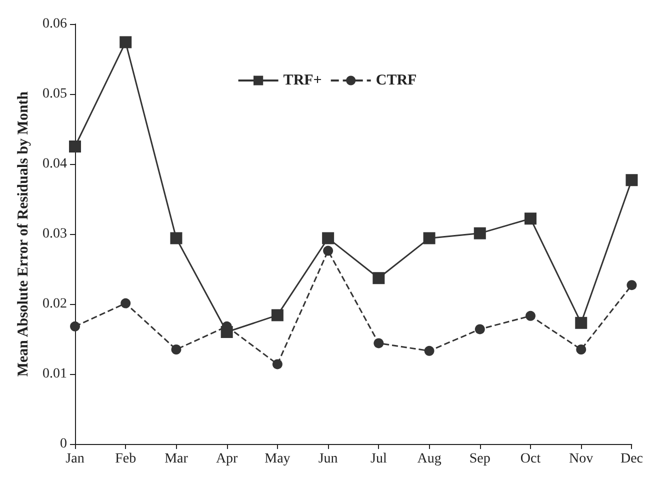  Describe the element at coordinates (396, 80) in the screenshot. I see `legend-label: CTRF` at that location.